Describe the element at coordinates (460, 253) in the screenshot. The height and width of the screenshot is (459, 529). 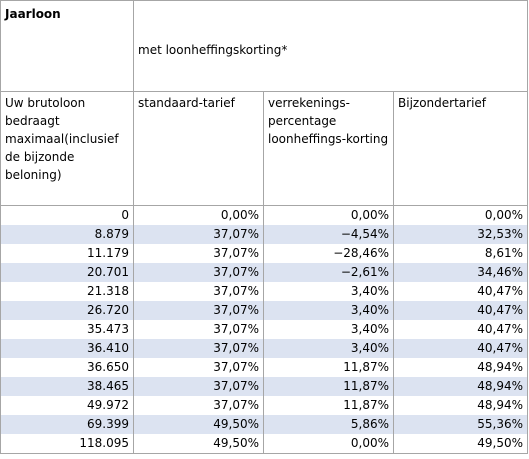
I see `cell: 8,61%` at that location.